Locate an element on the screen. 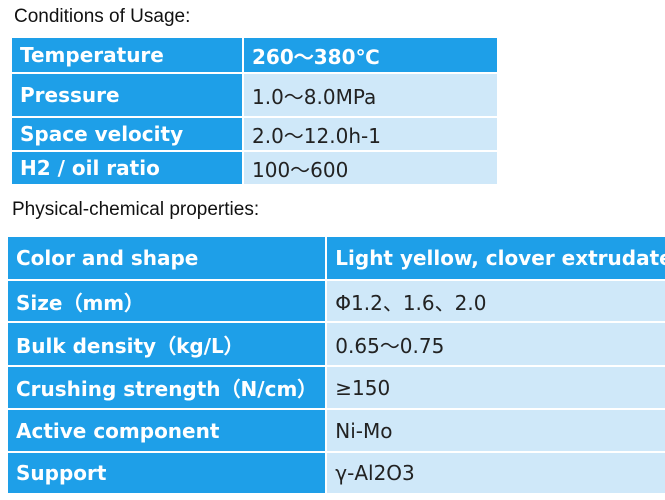 Image resolution: width=665 pixels, height=500 pixels. table-row: Temperature 260～380℃ is located at coordinates (254, 55).